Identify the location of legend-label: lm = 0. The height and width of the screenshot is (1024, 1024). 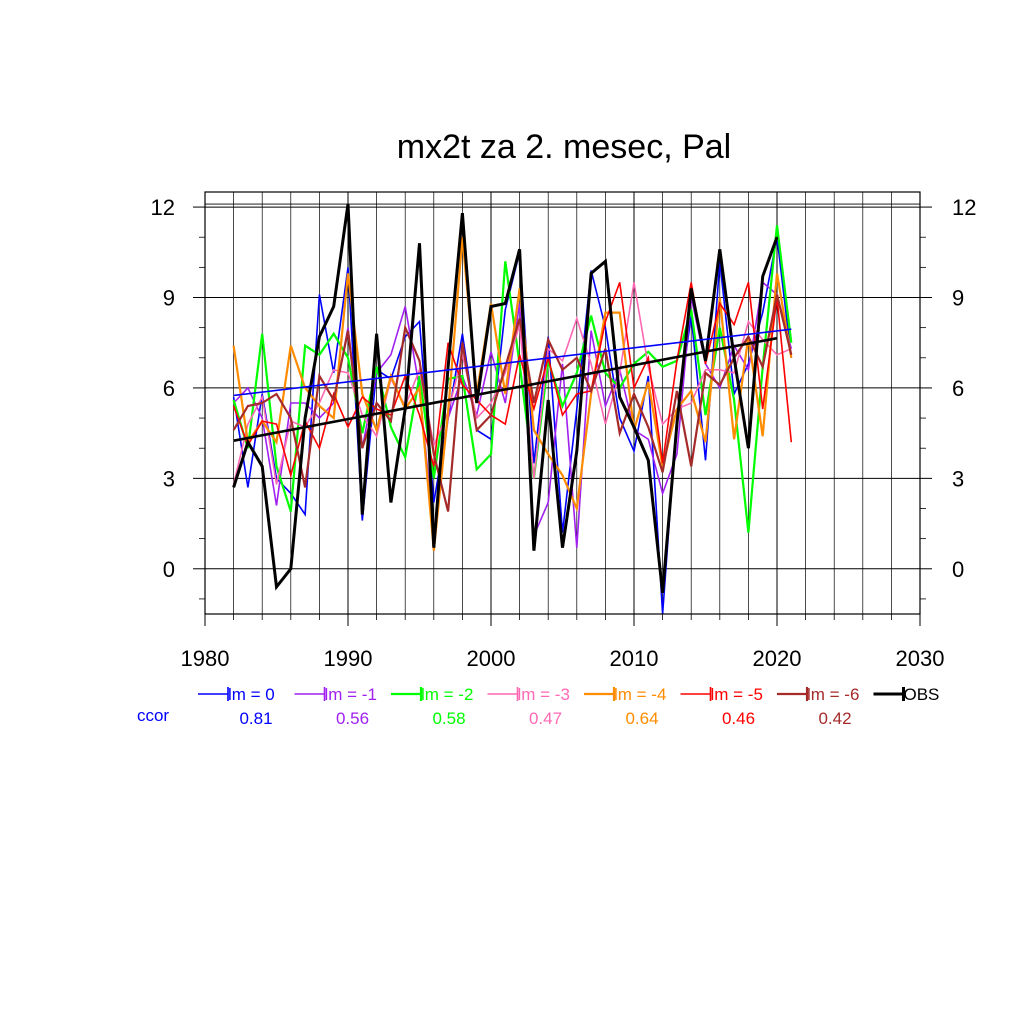
(251, 694).